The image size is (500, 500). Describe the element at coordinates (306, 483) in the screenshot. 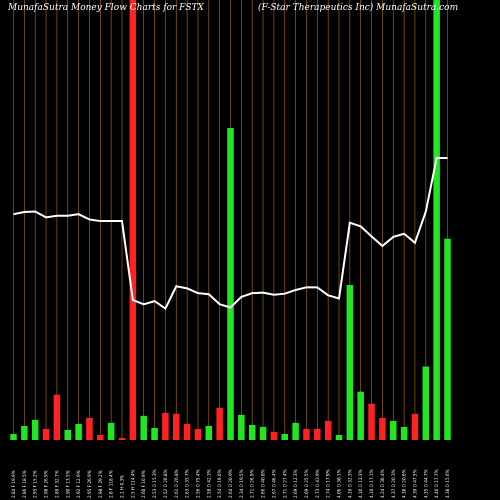

I see `x-tick-label: 2.69 O 25.5%` at that location.